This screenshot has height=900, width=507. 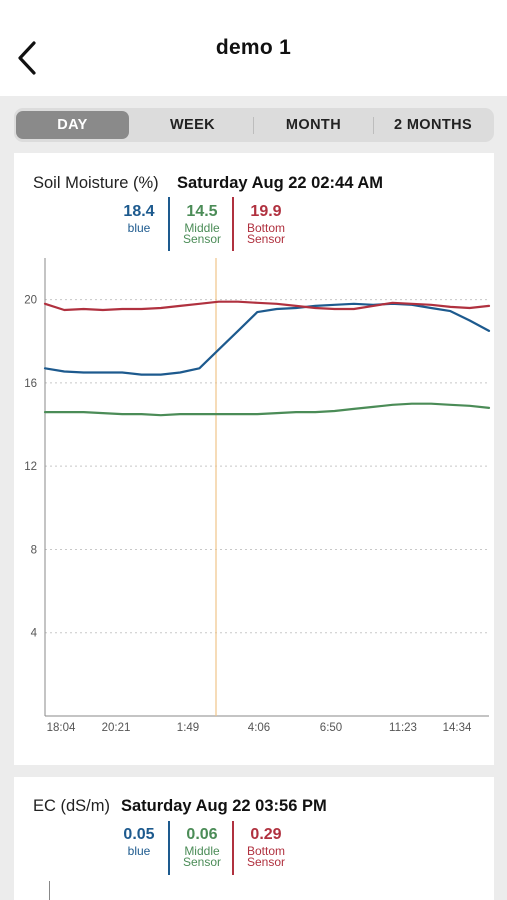 What do you see at coordinates (72, 125) in the screenshot?
I see `tab-day: DAY` at bounding box center [72, 125].